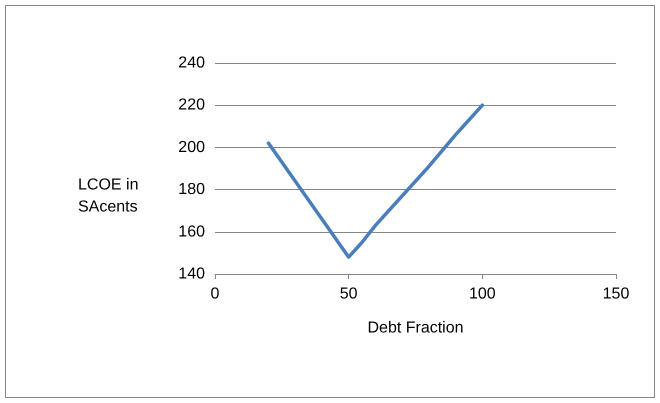  What do you see at coordinates (110, 196) in the screenshot?
I see `y-axis-title: LCOE in SAcents` at bounding box center [110, 196].